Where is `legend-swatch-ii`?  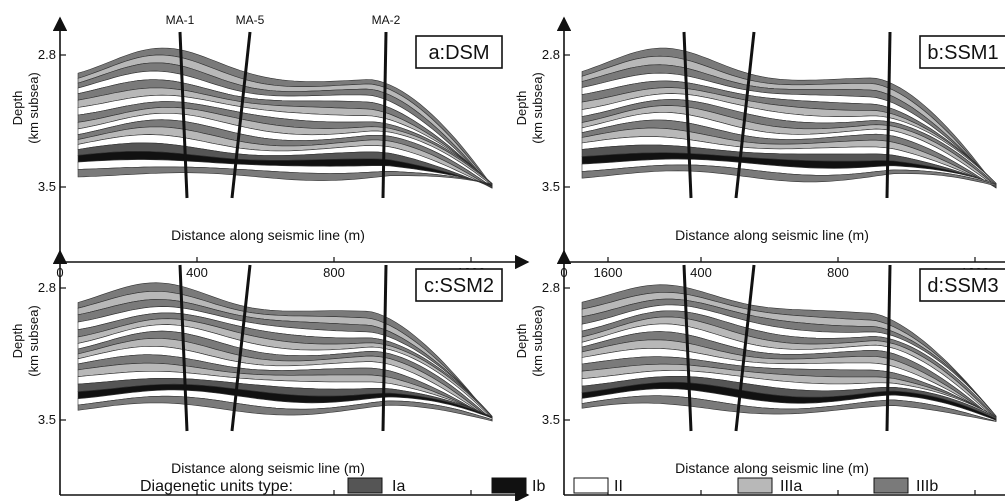 legend-swatch-ii is located at coordinates (591, 485).